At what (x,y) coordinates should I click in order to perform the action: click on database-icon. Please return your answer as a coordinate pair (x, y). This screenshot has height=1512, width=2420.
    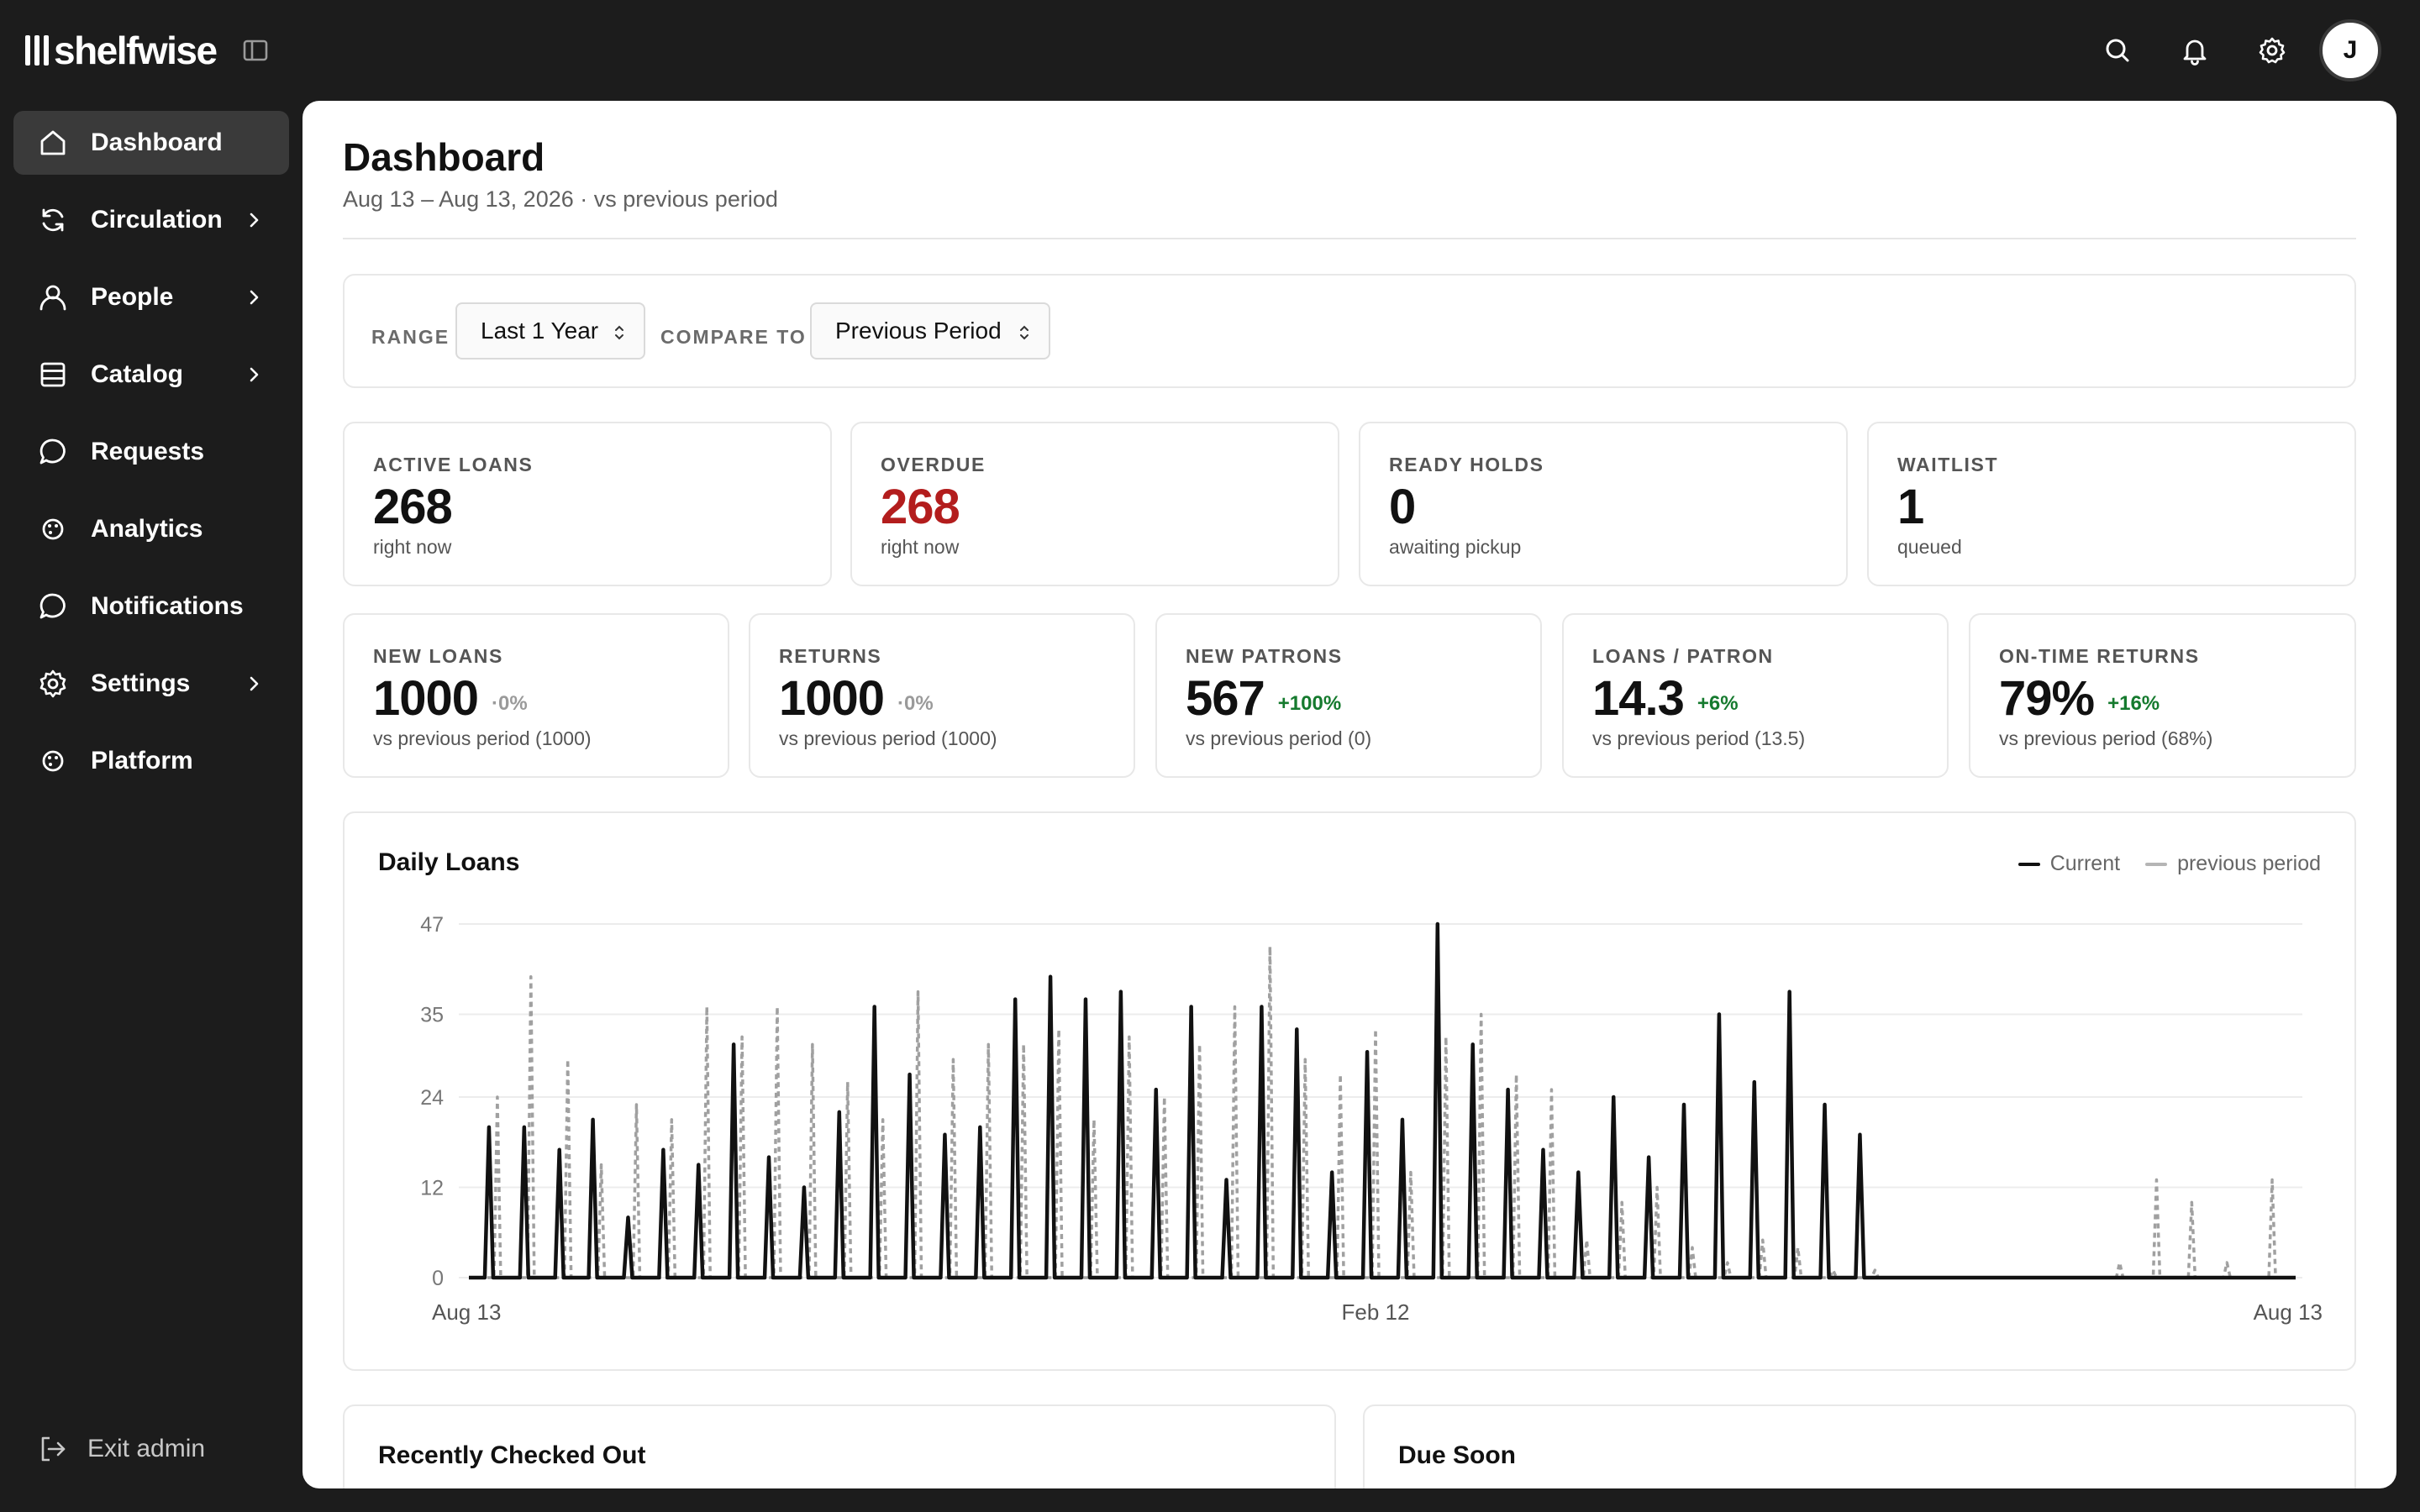
    Looking at the image, I should click on (53, 374).